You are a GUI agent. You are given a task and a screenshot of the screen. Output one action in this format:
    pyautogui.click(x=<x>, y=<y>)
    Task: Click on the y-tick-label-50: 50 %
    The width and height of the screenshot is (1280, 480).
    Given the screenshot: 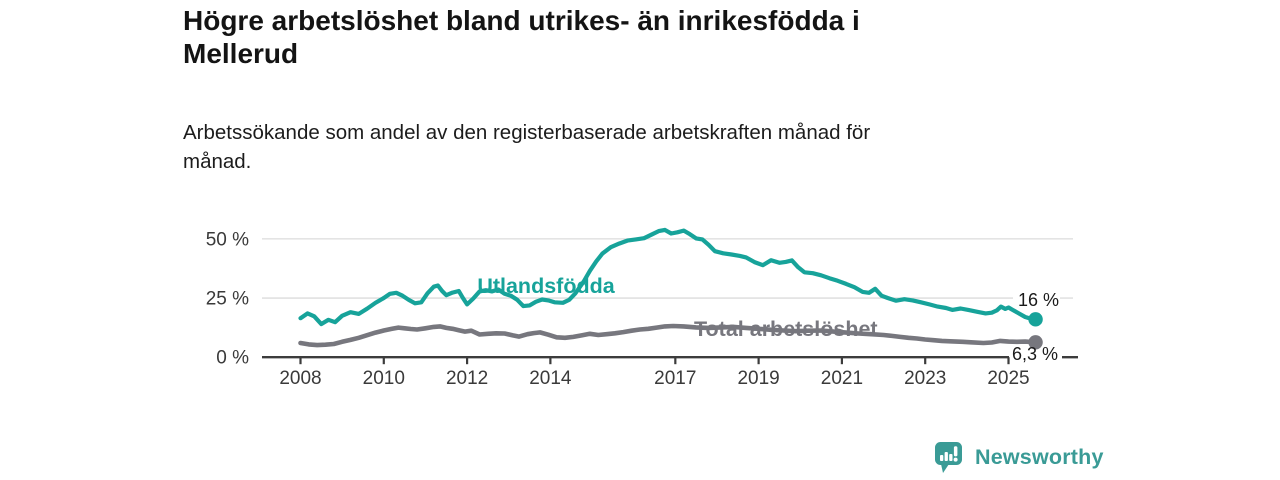 What is the action you would take?
    pyautogui.click(x=227, y=239)
    